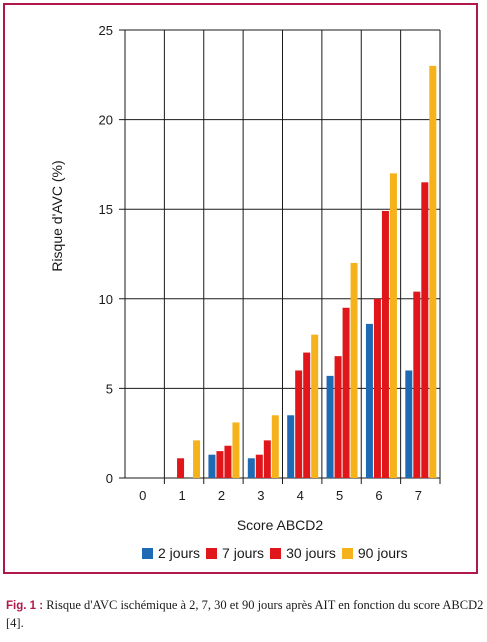 Image resolution: width=487 pixels, height=642 pixels. Describe the element at coordinates (142, 495) in the screenshot. I see `x-tick-label: 0` at that location.